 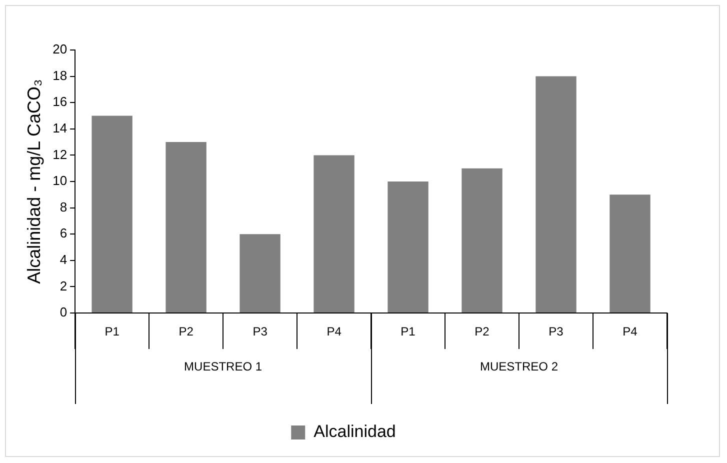 What do you see at coordinates (64, 286) in the screenshot?
I see `y-tick-label: 2` at bounding box center [64, 286].